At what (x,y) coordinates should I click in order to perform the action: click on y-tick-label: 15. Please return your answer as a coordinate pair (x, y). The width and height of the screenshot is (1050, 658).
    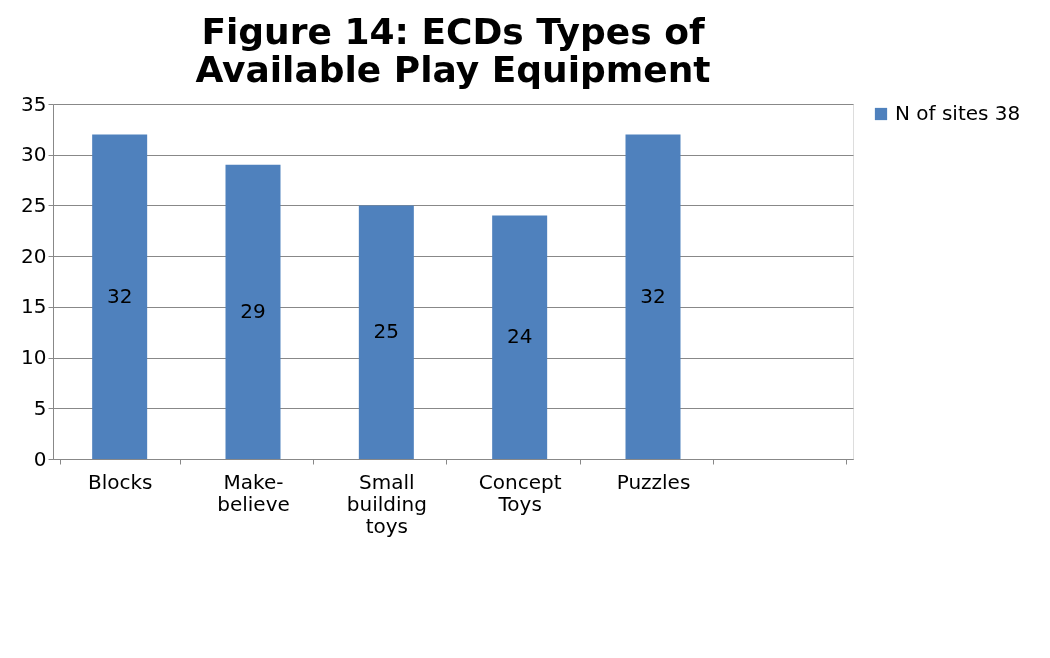
    Looking at the image, I should click on (34, 306).